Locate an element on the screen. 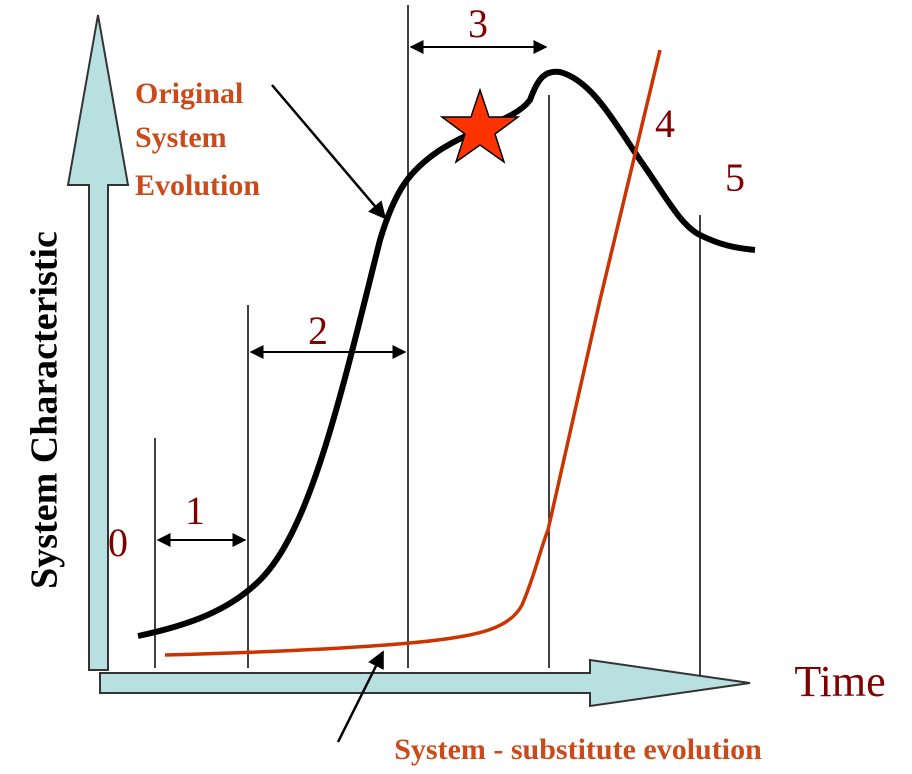  stage-number: 4 is located at coordinates (665, 123).